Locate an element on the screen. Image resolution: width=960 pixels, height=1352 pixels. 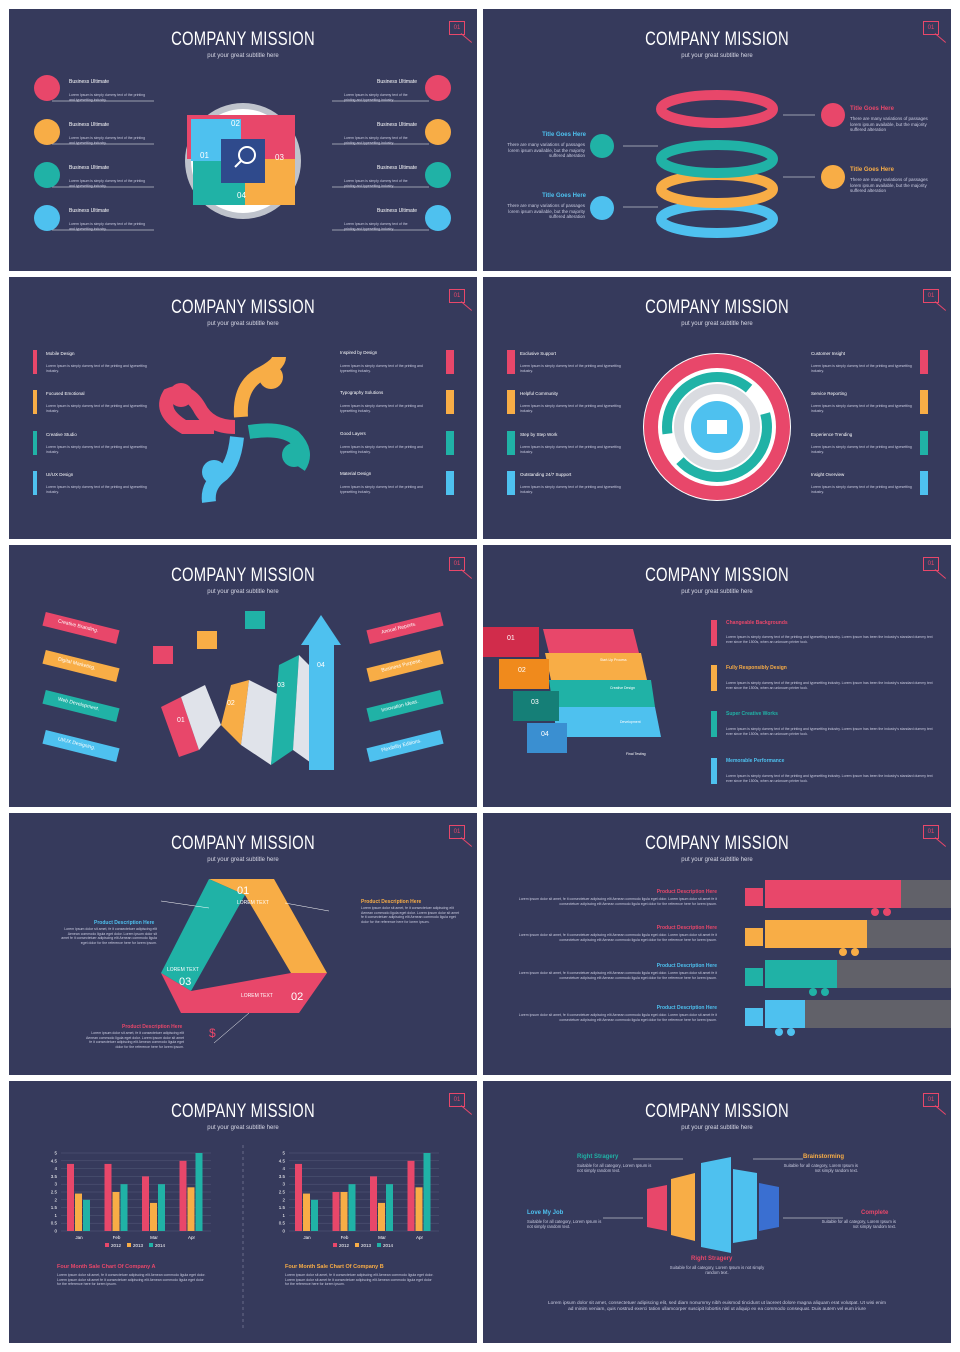
link-icon is located at coordinates (602, 146).